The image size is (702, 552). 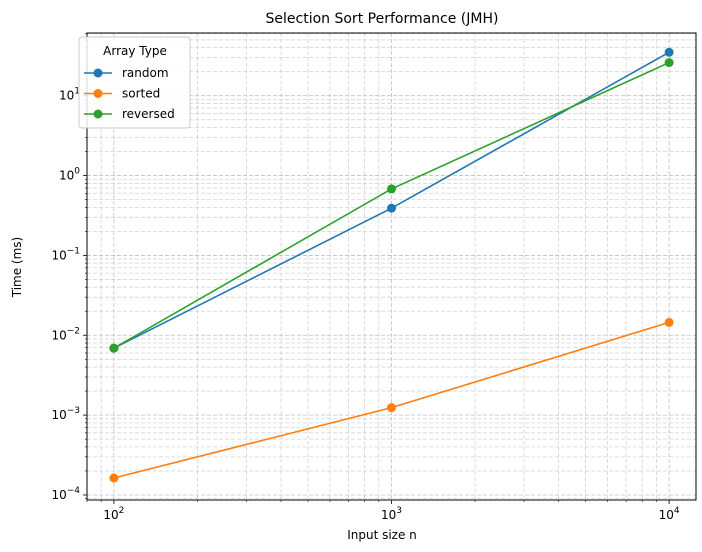 I want to click on y-tick-label: 10⁻³, so click(x=65, y=414).